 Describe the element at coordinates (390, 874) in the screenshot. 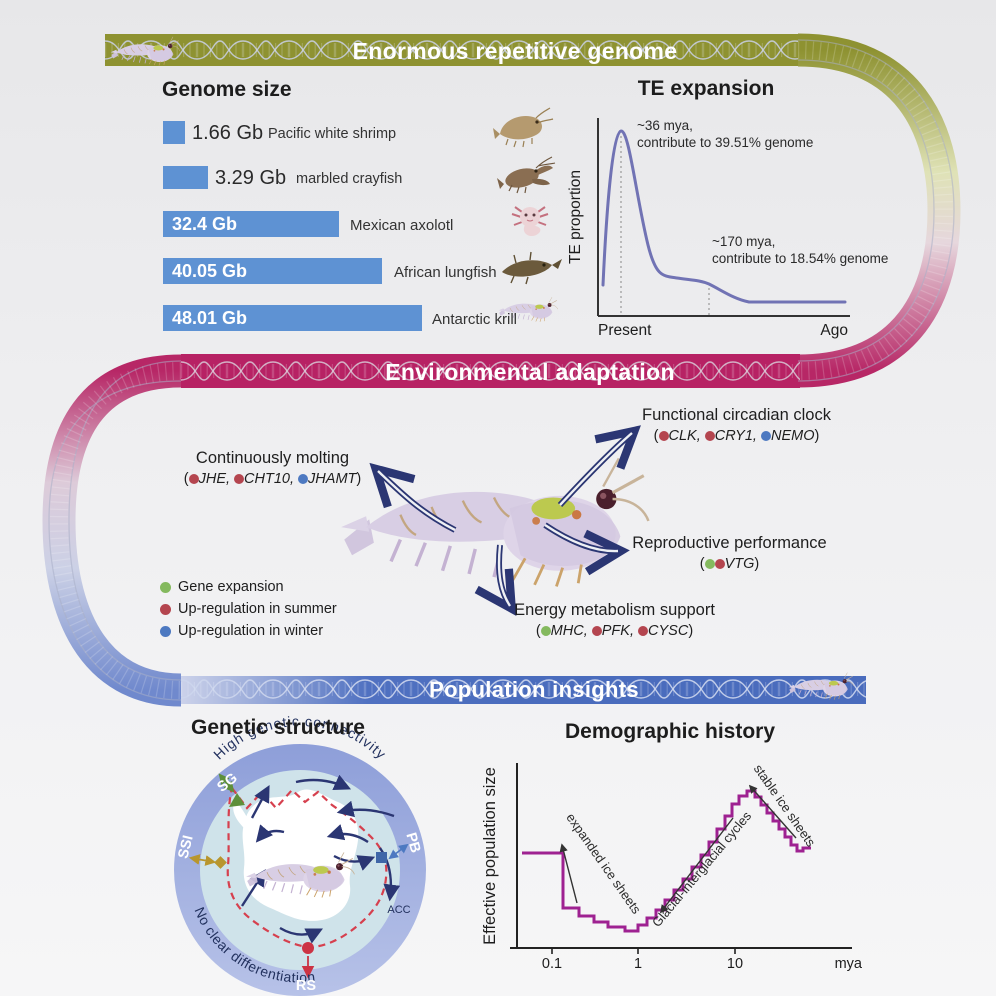

I see `acc-current-arrow` at that location.